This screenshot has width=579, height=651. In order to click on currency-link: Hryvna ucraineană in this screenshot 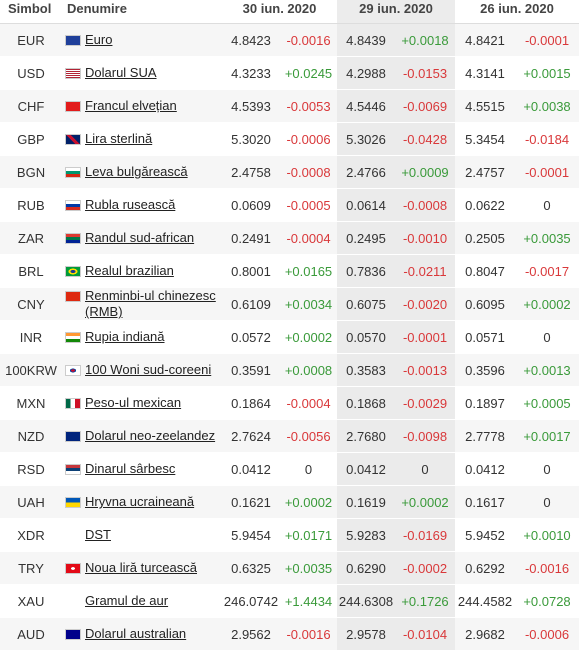, I will do `click(140, 501)`.